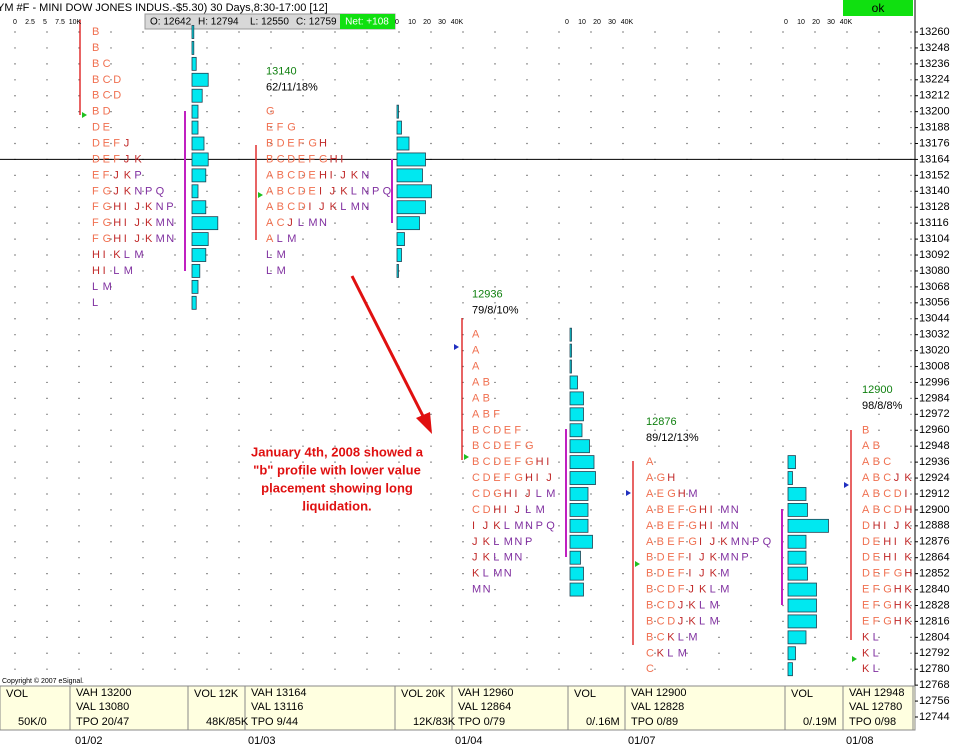 The width and height of the screenshot is (960, 750). Describe the element at coordinates (508, 510) in the screenshot. I see `tpo-row: C D H I J L M` at that location.